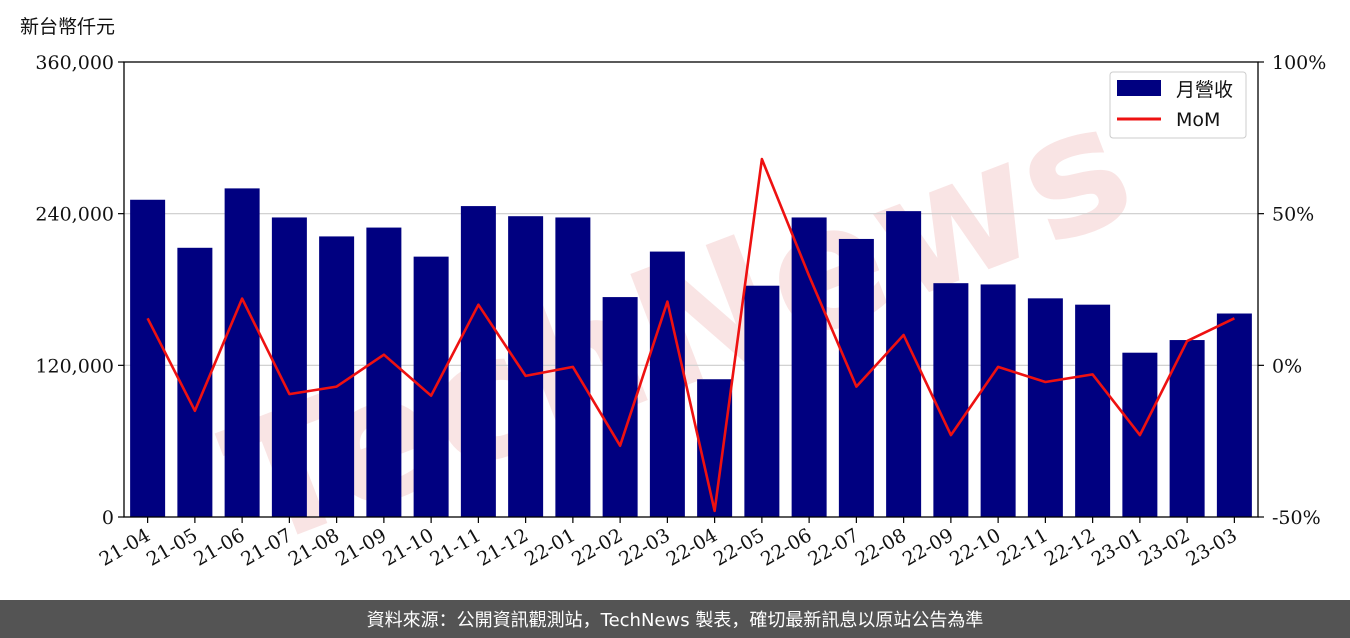  What do you see at coordinates (1164, 547) in the screenshot?
I see `x-tick-label: 23-02` at bounding box center [1164, 547].